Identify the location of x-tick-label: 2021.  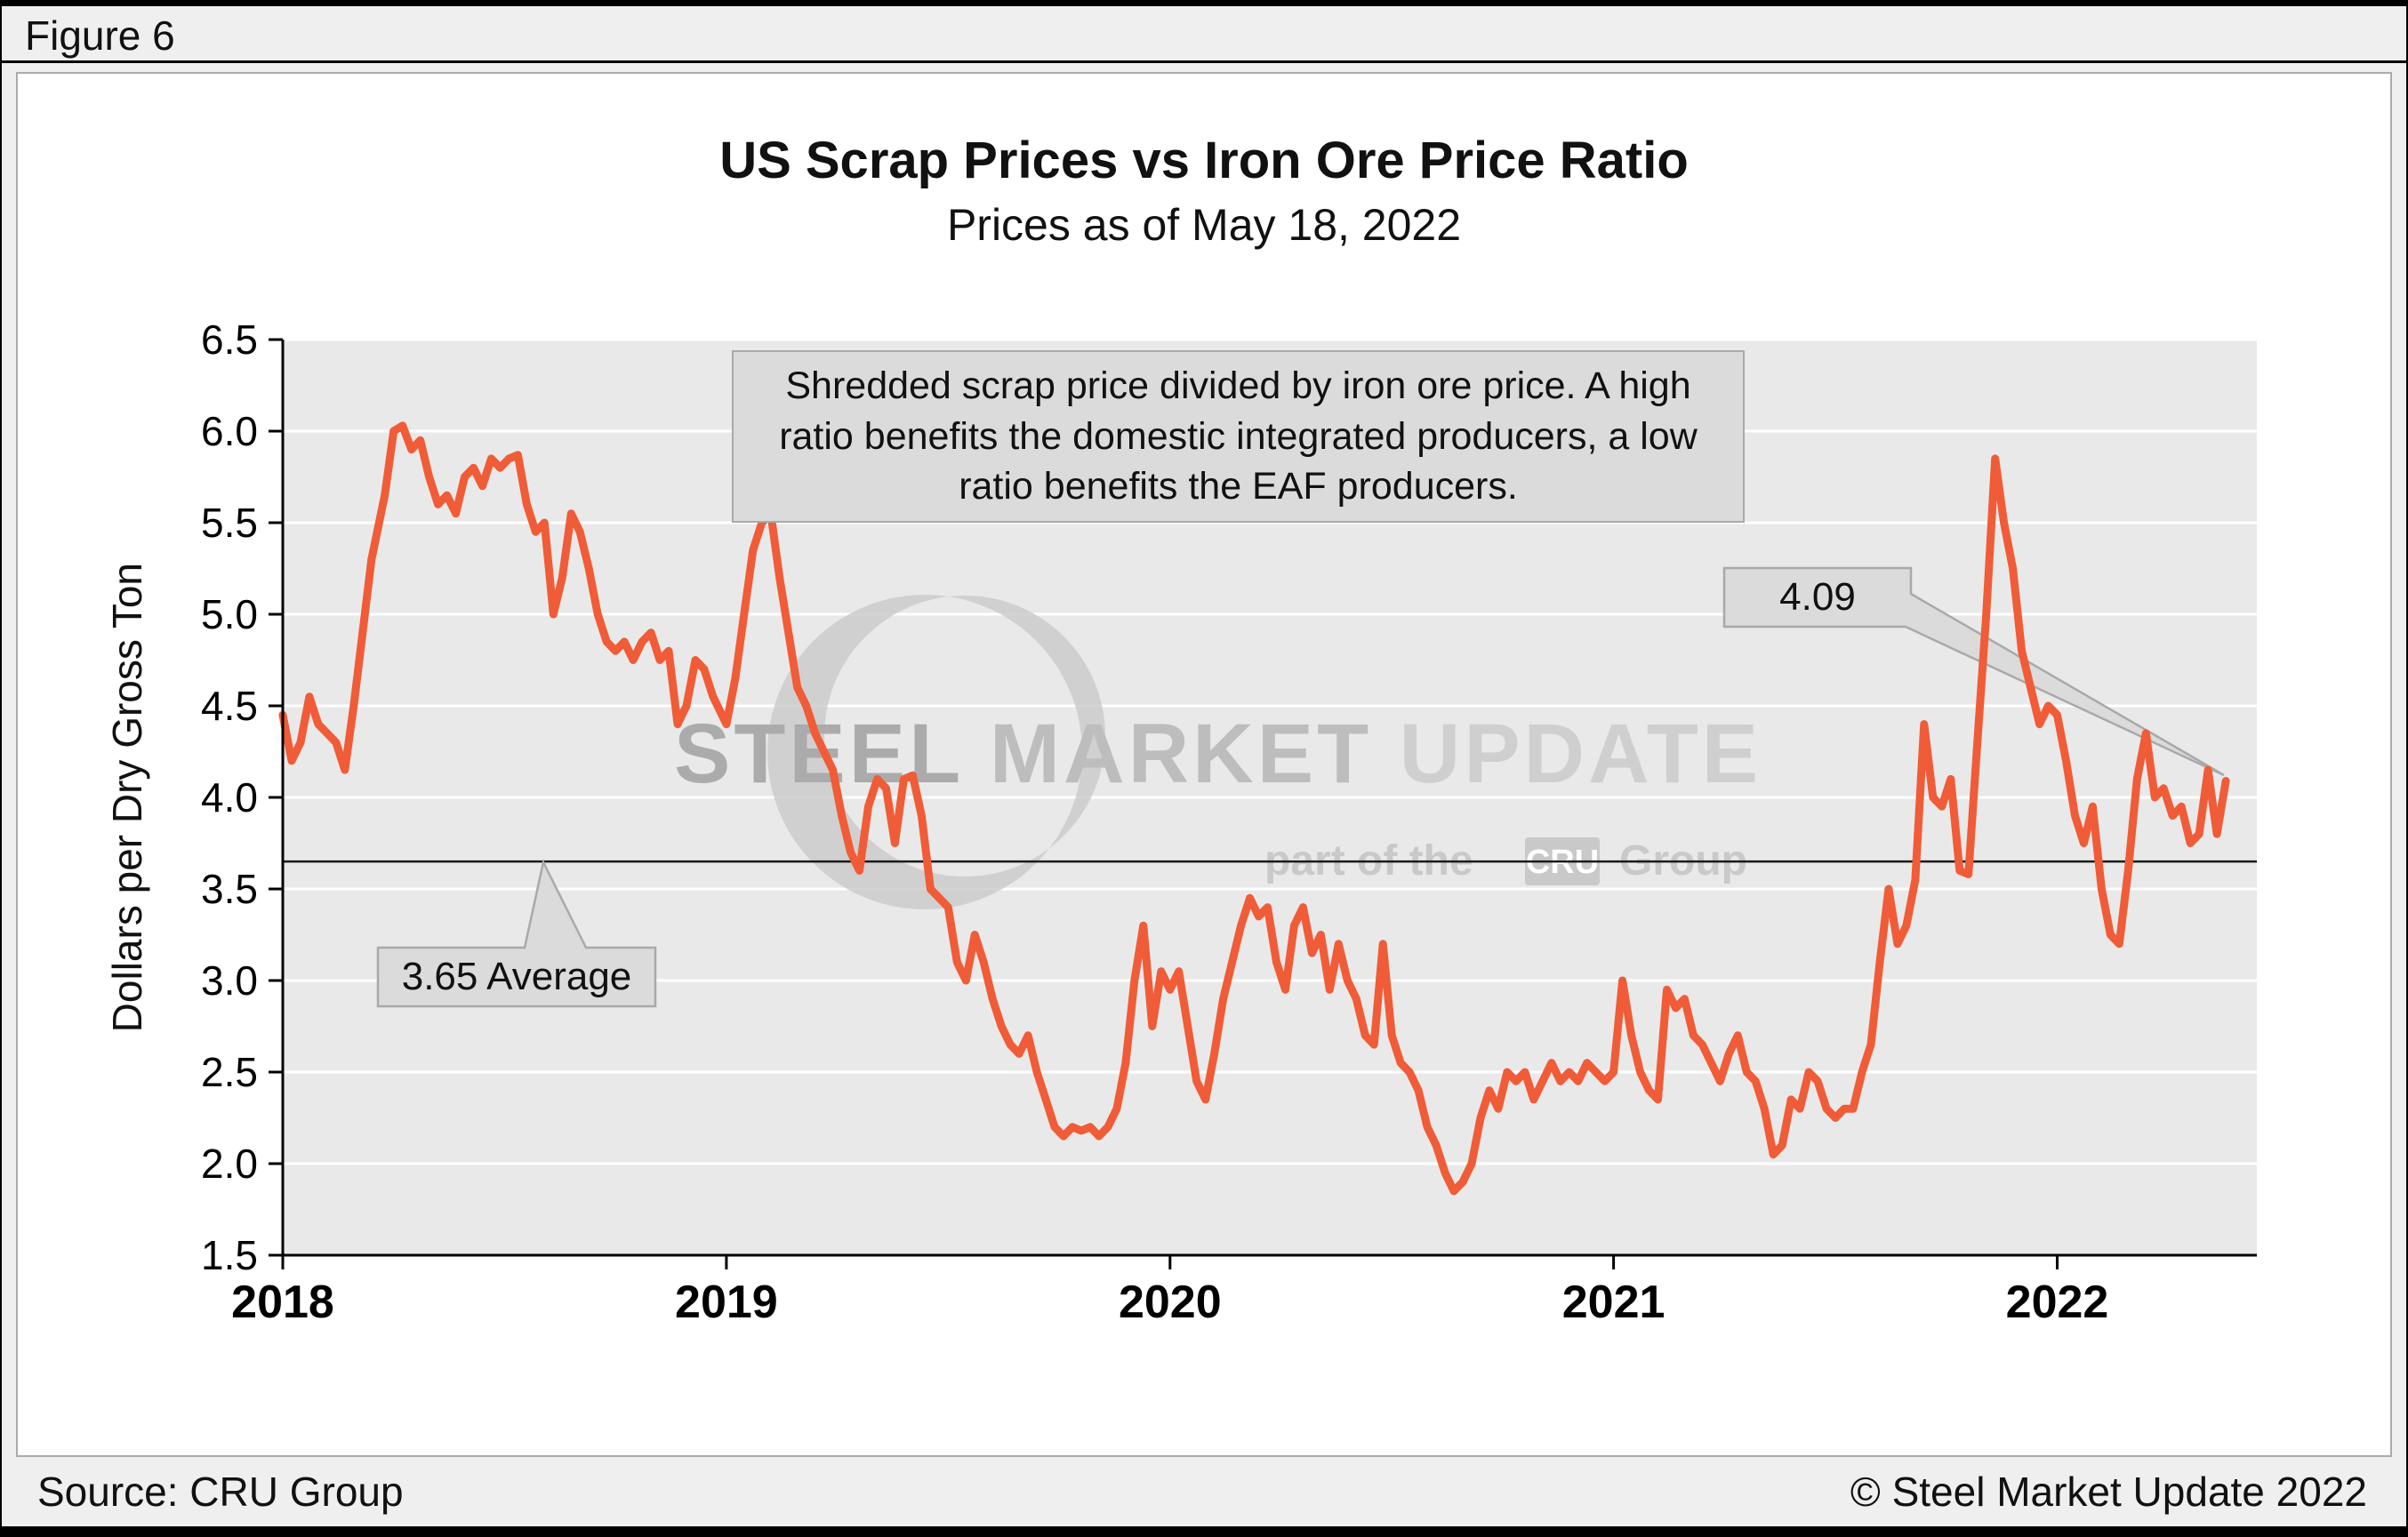
(1614, 1302).